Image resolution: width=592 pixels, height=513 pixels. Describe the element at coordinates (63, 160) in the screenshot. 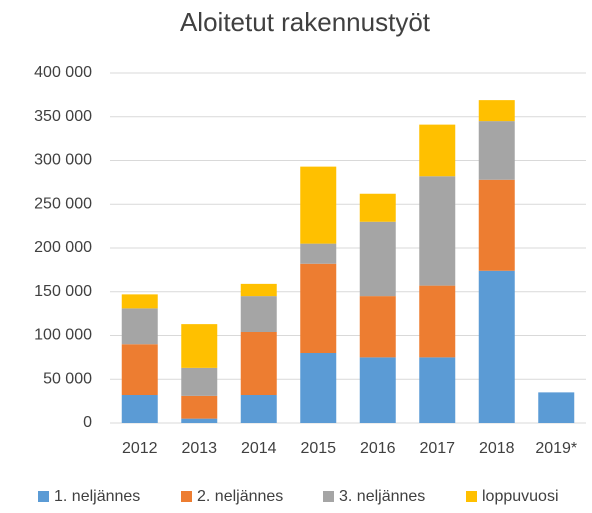

I see `y-tick-label: 300 000` at that location.